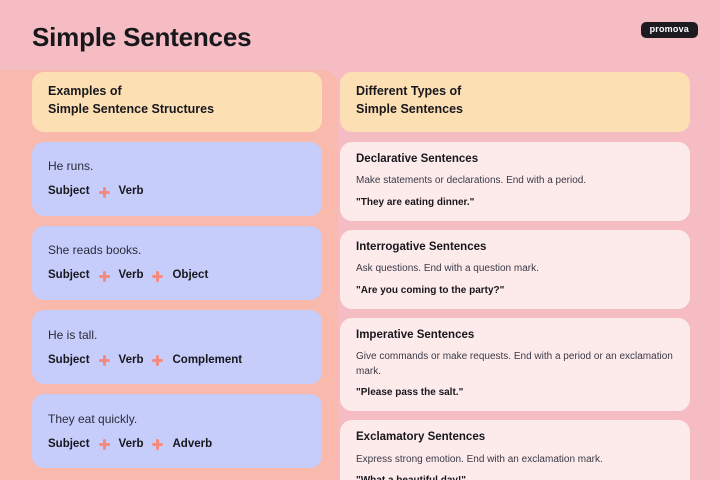 This screenshot has height=480, width=720. Describe the element at coordinates (669, 30) in the screenshot. I see `promova-logo: promova` at that location.